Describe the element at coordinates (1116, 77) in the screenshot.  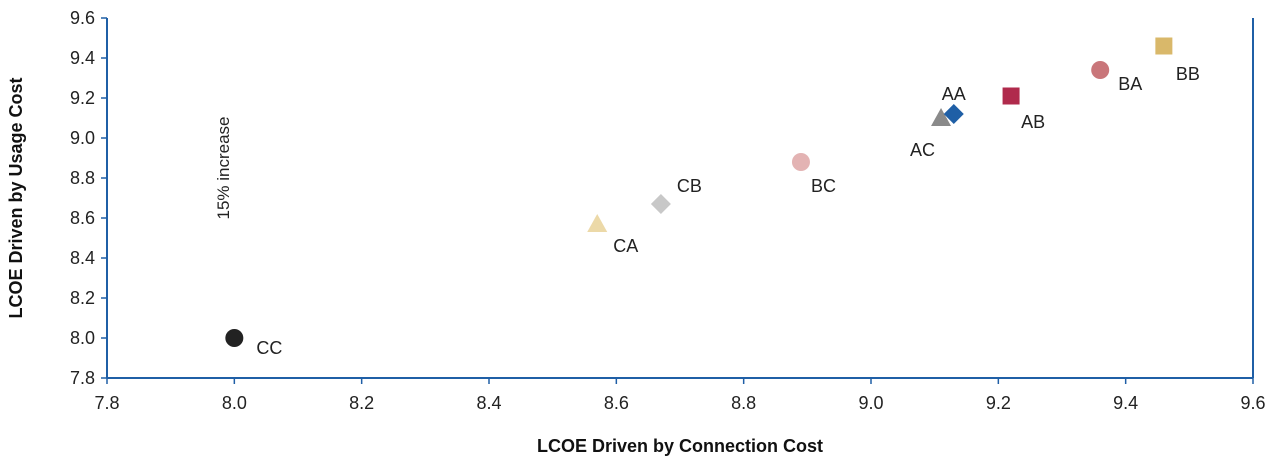
I see `data-point-ba: BA` at that location.